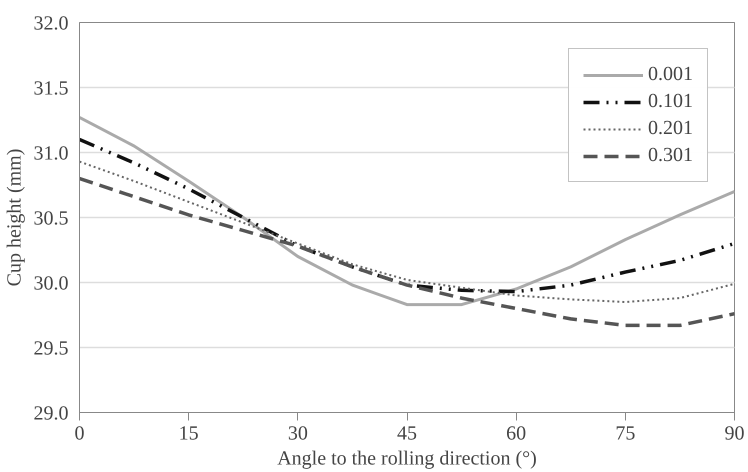 The width and height of the screenshot is (748, 472). I want to click on y-axis-title: Cup height (mm), so click(15, 217).